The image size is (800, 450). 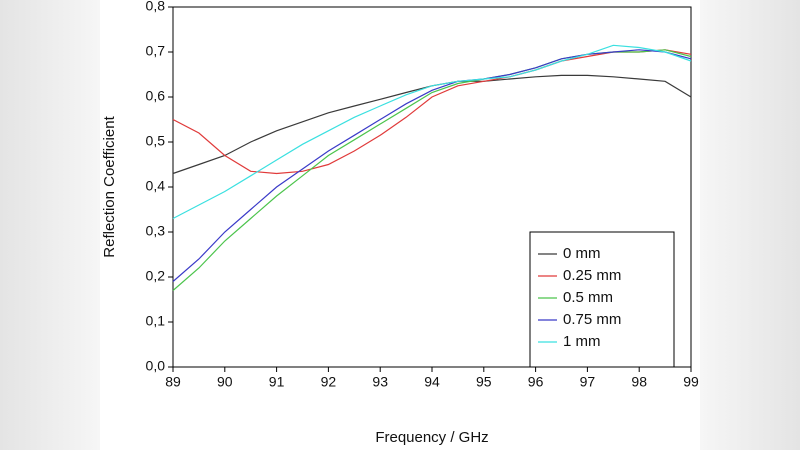 I want to click on x-tick-label: 94, so click(x=432, y=382).